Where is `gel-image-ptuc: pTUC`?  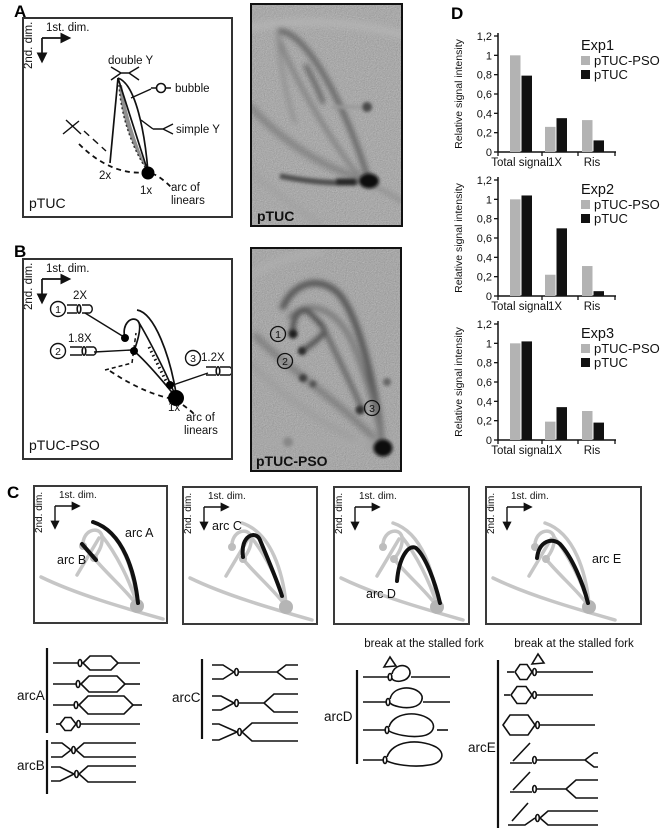 gel-image-ptuc: pTUC is located at coordinates (326, 115).